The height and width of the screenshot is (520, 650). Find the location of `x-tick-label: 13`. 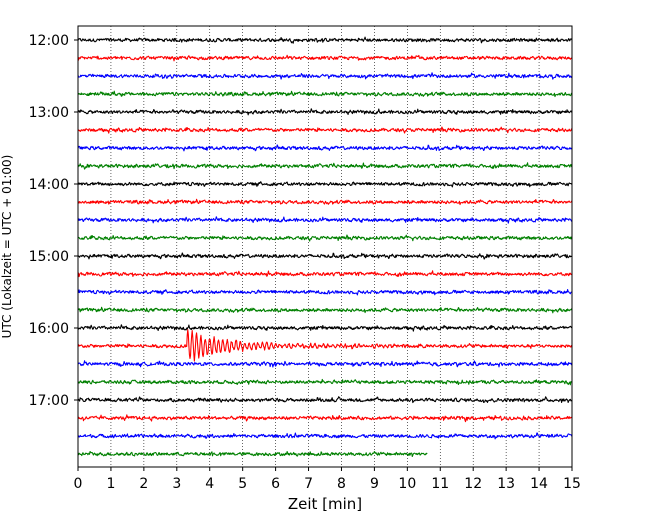

x-tick-label: 13 is located at coordinates (506, 484).